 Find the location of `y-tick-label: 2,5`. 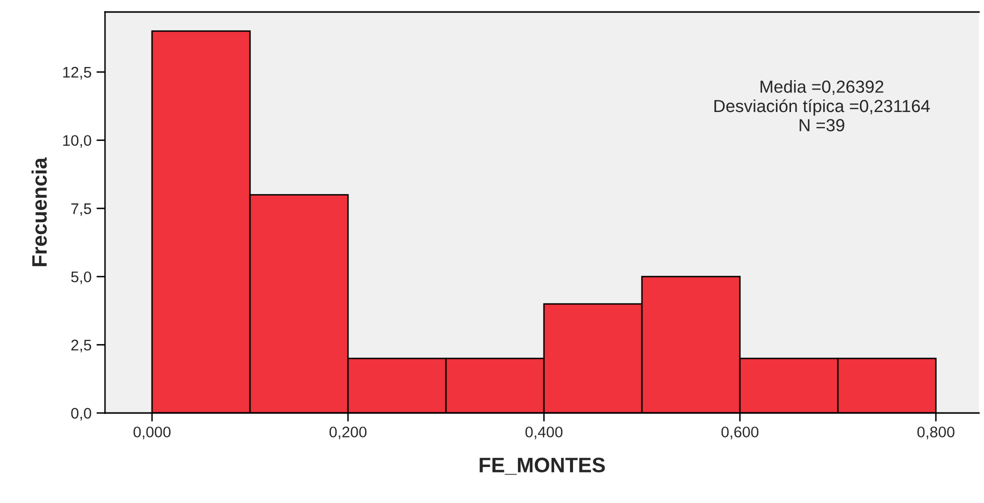

y-tick-label: 2,5 is located at coordinates (81, 346).